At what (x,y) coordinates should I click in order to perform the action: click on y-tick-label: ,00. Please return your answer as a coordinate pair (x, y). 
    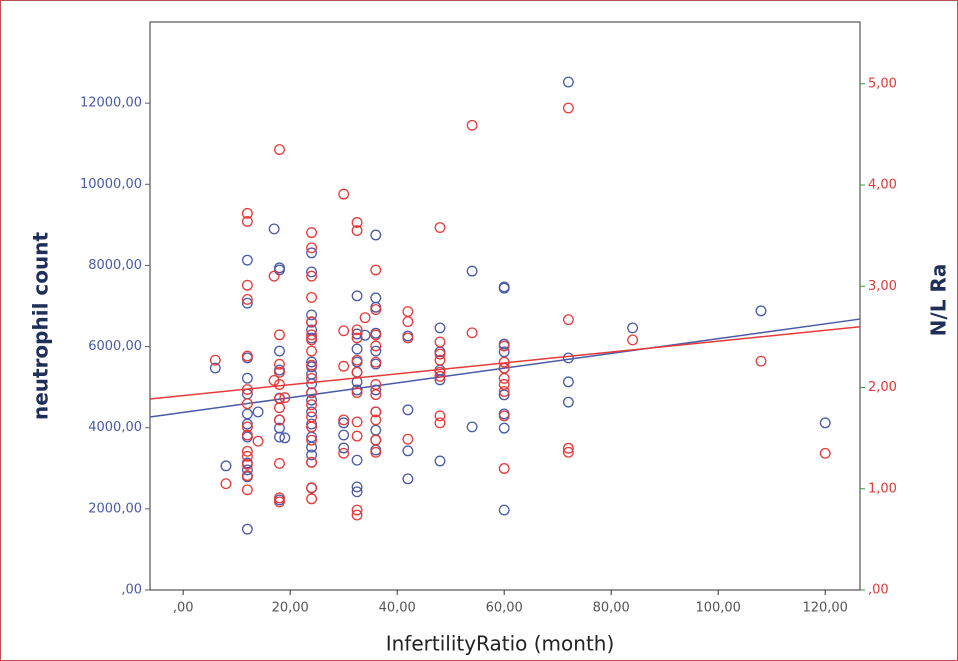
    Looking at the image, I should click on (131, 590).